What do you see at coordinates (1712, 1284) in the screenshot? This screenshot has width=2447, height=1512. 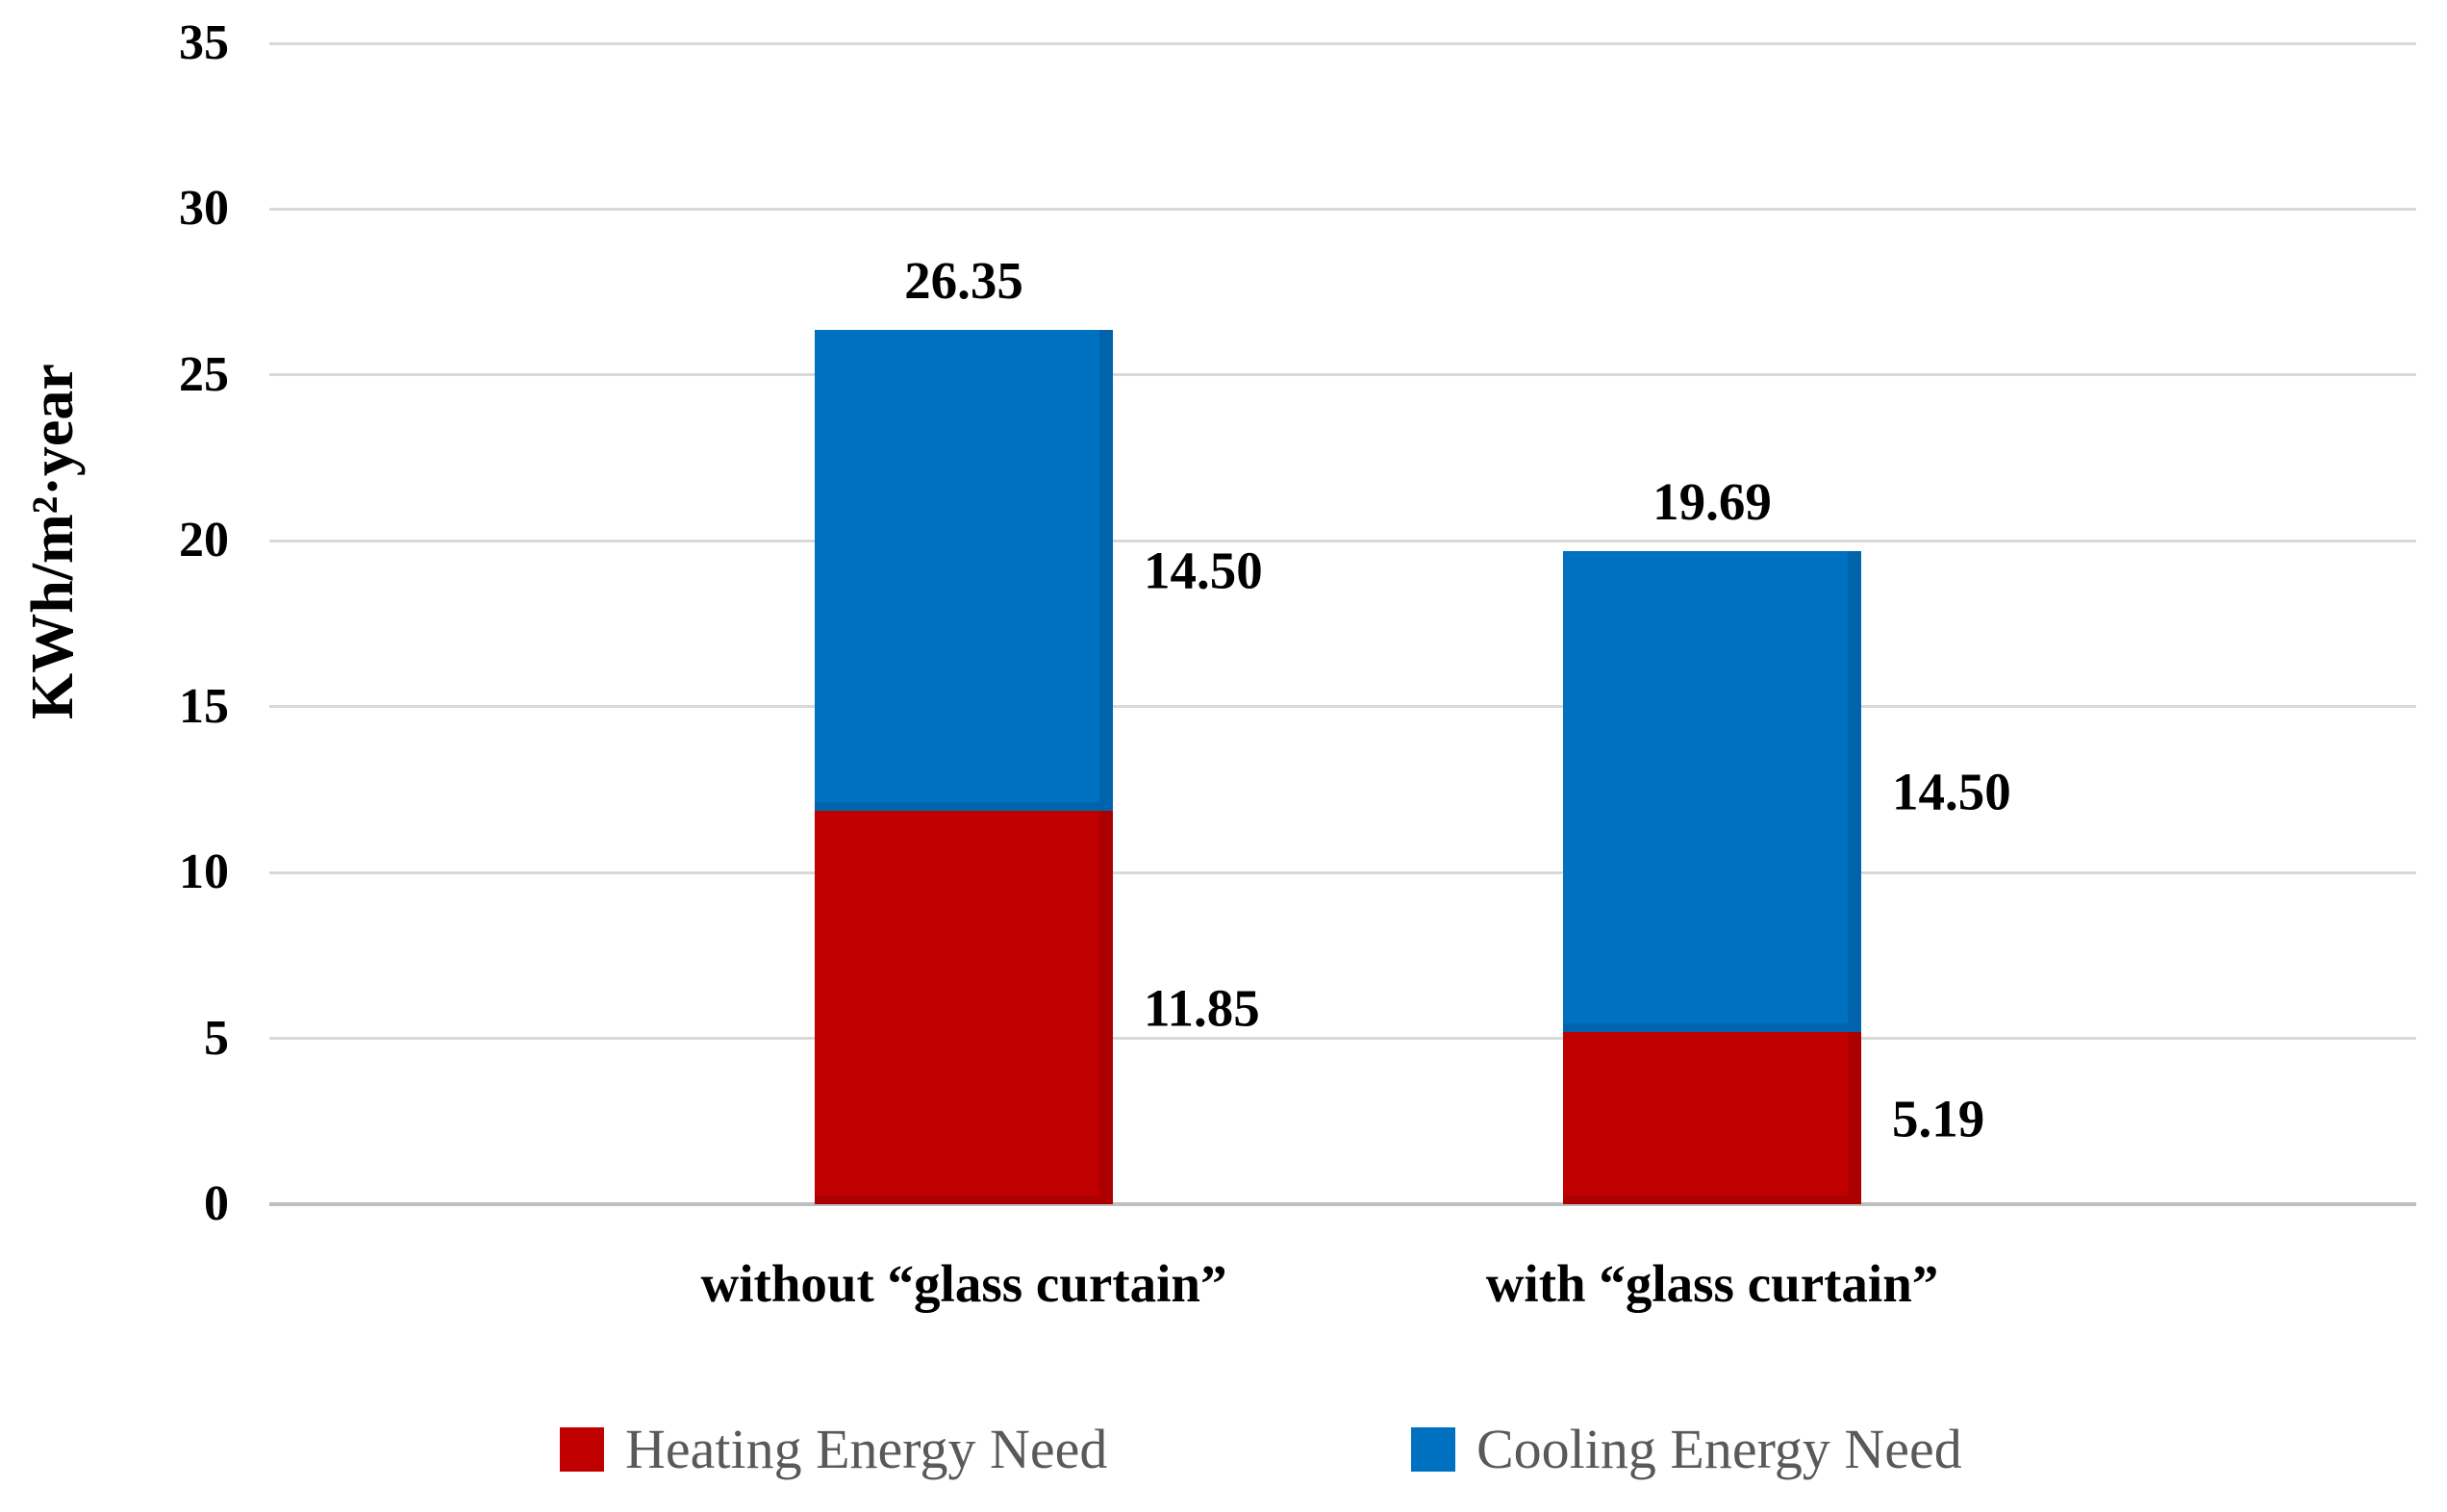 I see `category-label-with-glass-curtain: with “glass curtain”` at bounding box center [1712, 1284].